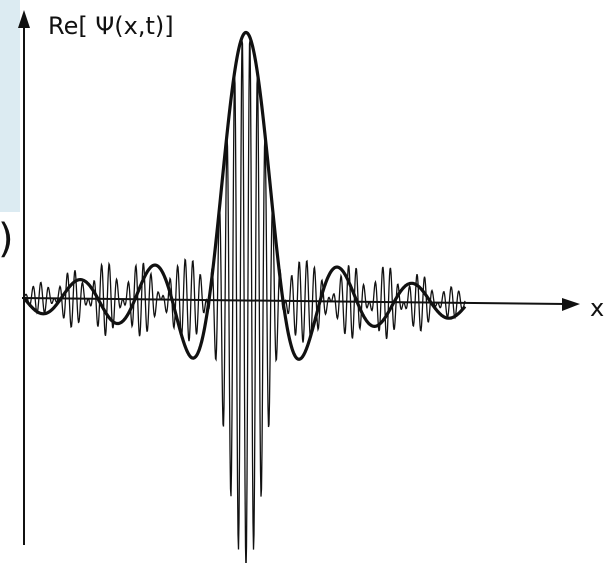 This screenshot has width=608, height=563. I want to click on y-axis-label: Re[ Ψ(x,t)], so click(111, 26).